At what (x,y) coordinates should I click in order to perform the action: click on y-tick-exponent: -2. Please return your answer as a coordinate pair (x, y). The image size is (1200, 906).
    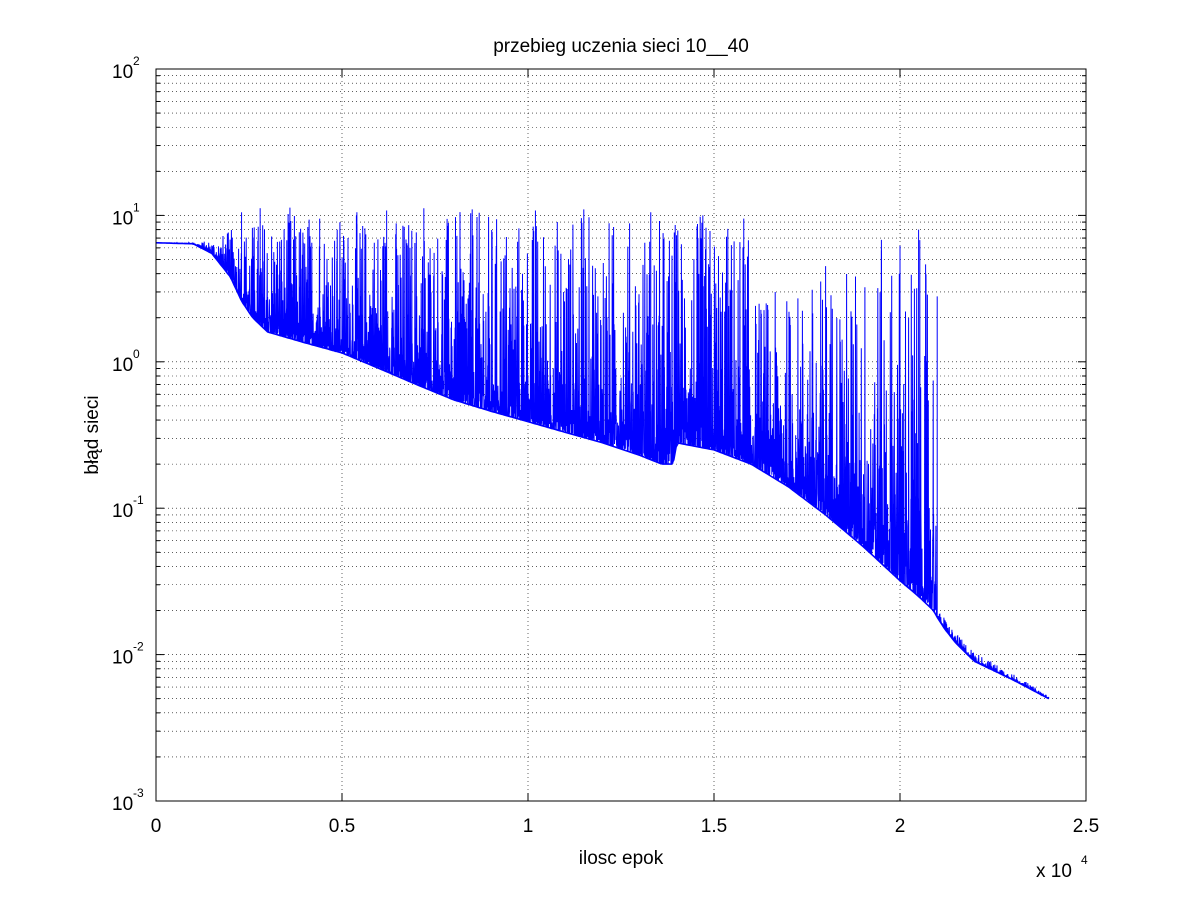
    Looking at the image, I should click on (138, 647).